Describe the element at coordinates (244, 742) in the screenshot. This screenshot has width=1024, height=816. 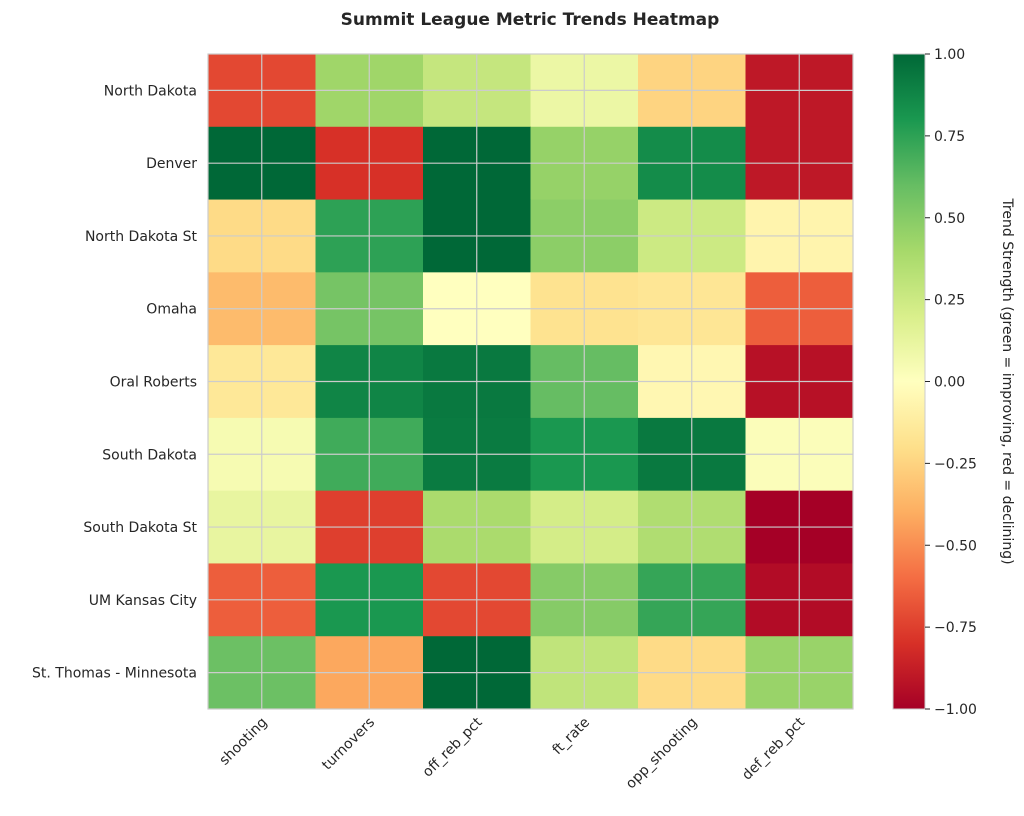
I see `x-tick-label: shooting` at that location.